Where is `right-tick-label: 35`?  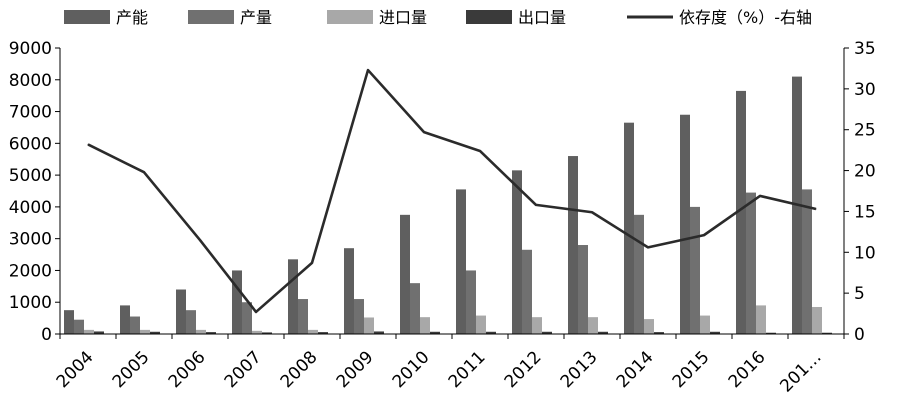
right-tick-label: 35 is located at coordinates (865, 49).